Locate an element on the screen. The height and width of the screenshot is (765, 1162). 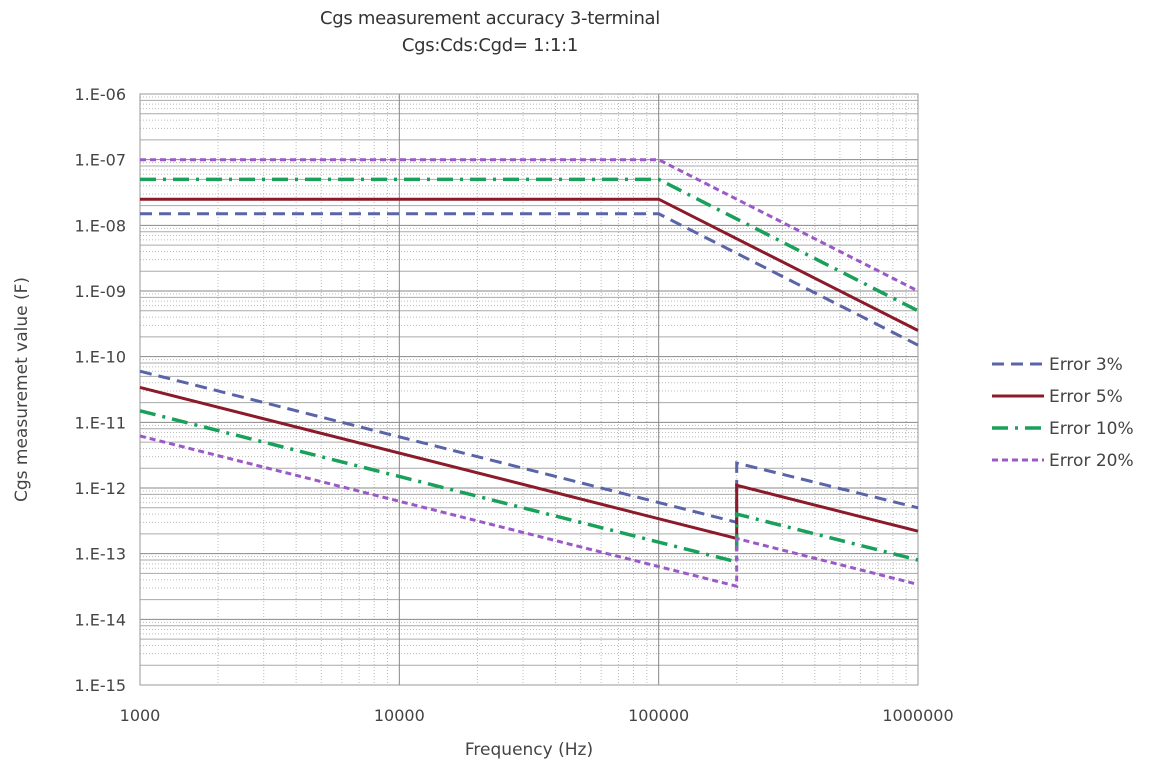
legend-label: Error 20% is located at coordinates (1091, 461).